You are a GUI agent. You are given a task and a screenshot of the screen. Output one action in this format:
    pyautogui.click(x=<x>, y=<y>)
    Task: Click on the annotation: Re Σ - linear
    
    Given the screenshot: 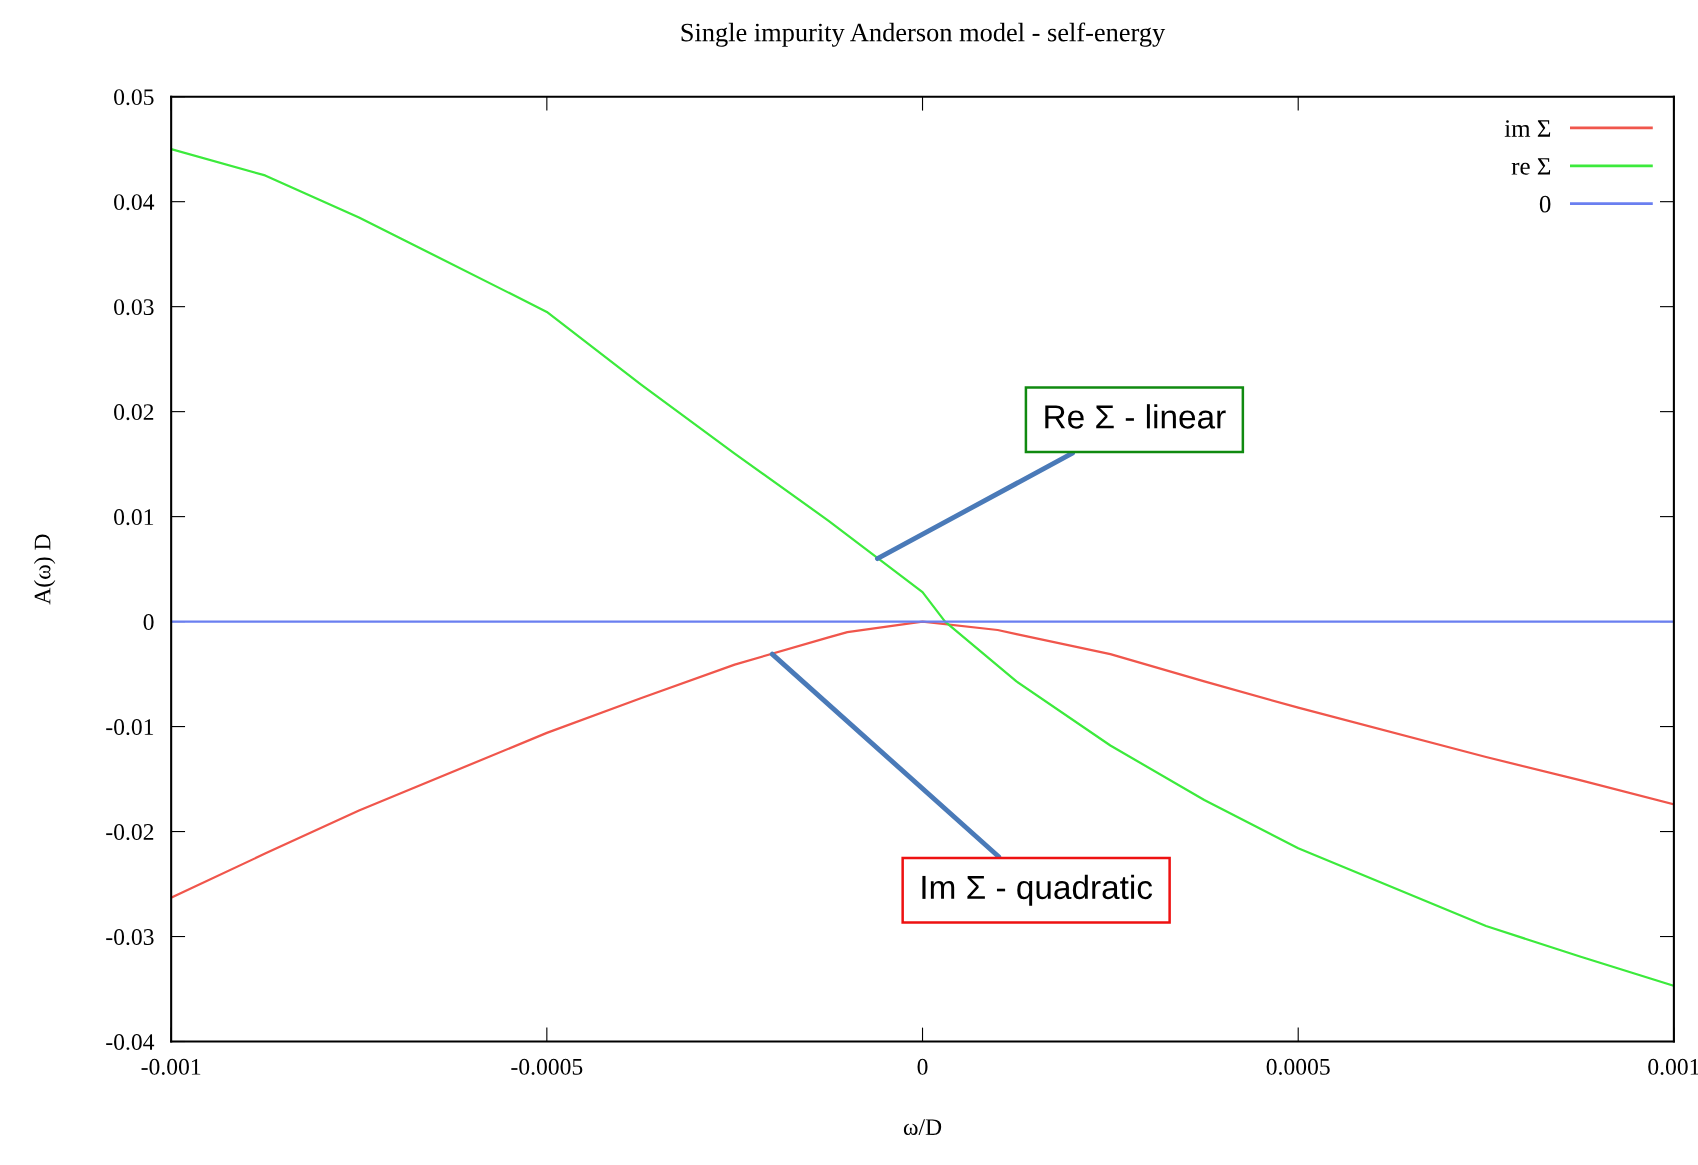 What is the action you would take?
    pyautogui.click(x=1135, y=416)
    